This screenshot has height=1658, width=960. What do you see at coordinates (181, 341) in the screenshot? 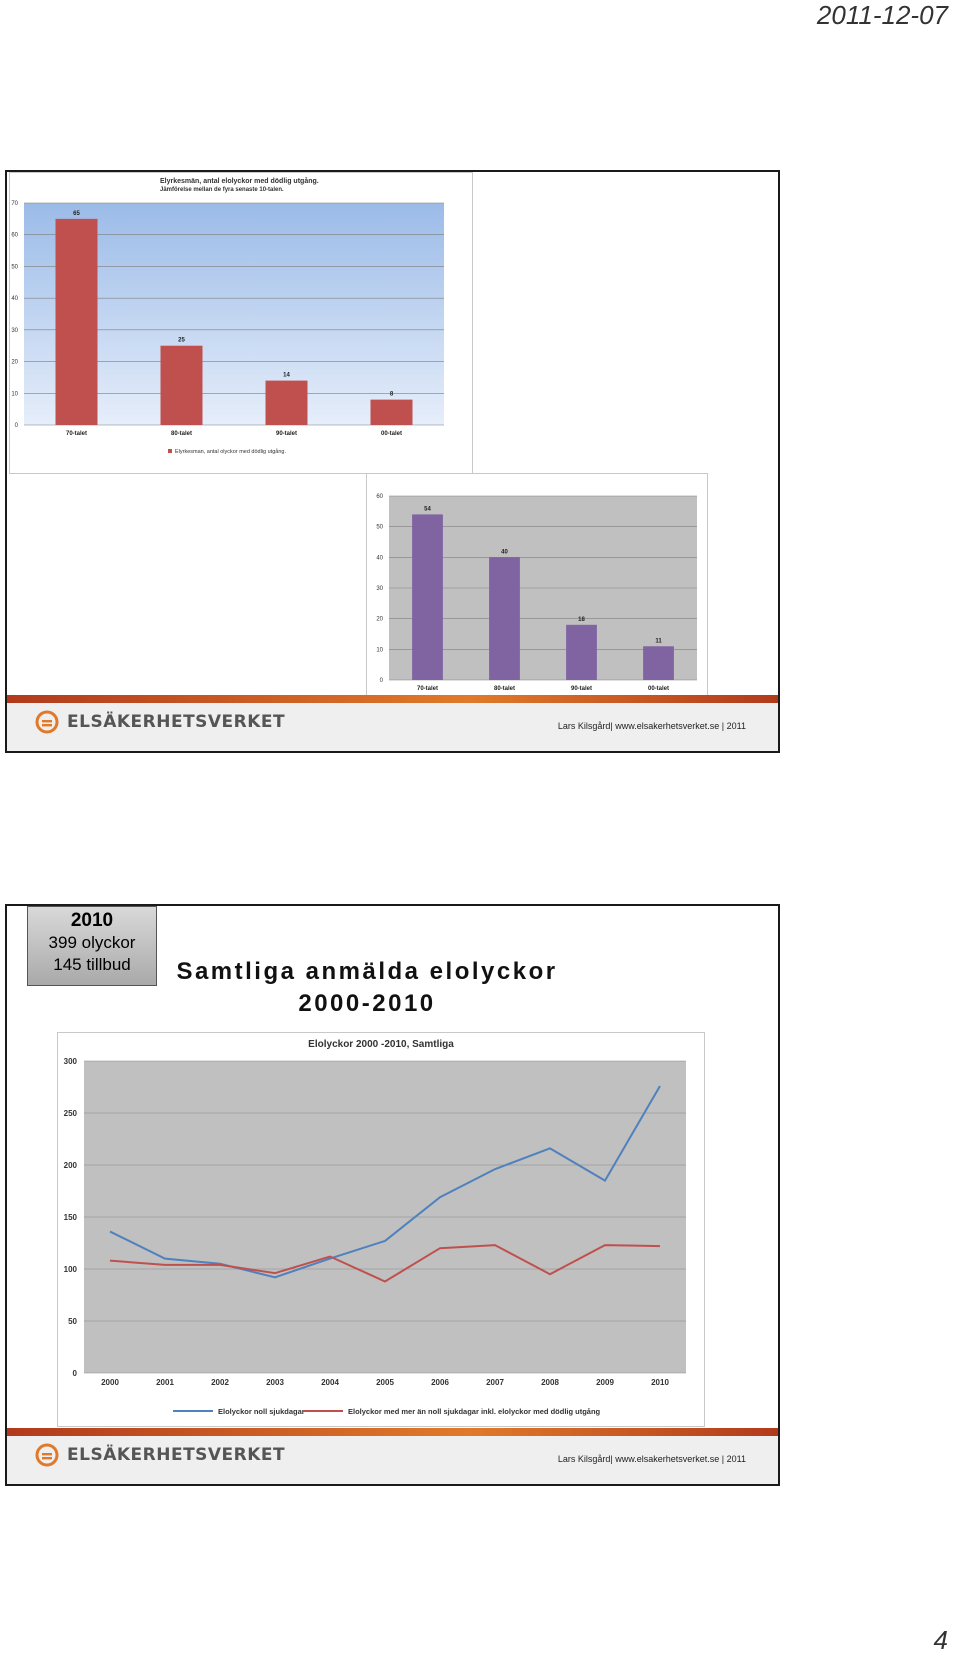
I see `chart1-data-label: 25` at bounding box center [181, 341].